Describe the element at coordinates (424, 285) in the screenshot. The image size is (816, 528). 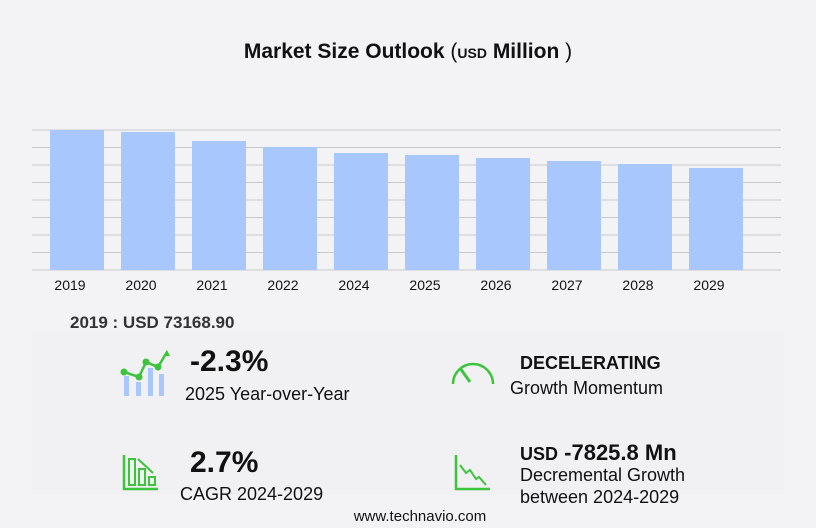
I see `x-tick-label: 2025` at that location.